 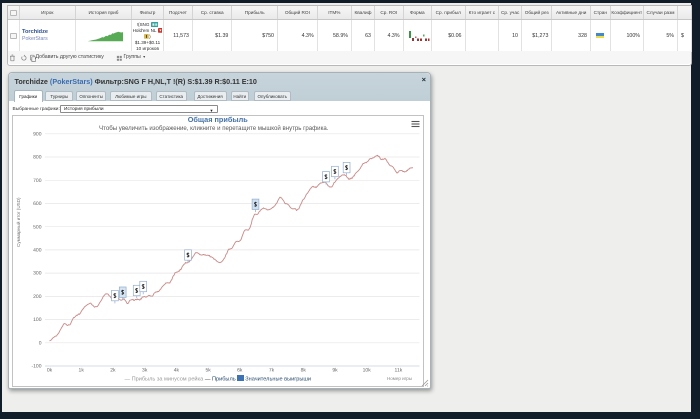 I want to click on svg-text: 800, so click(x=37, y=158).